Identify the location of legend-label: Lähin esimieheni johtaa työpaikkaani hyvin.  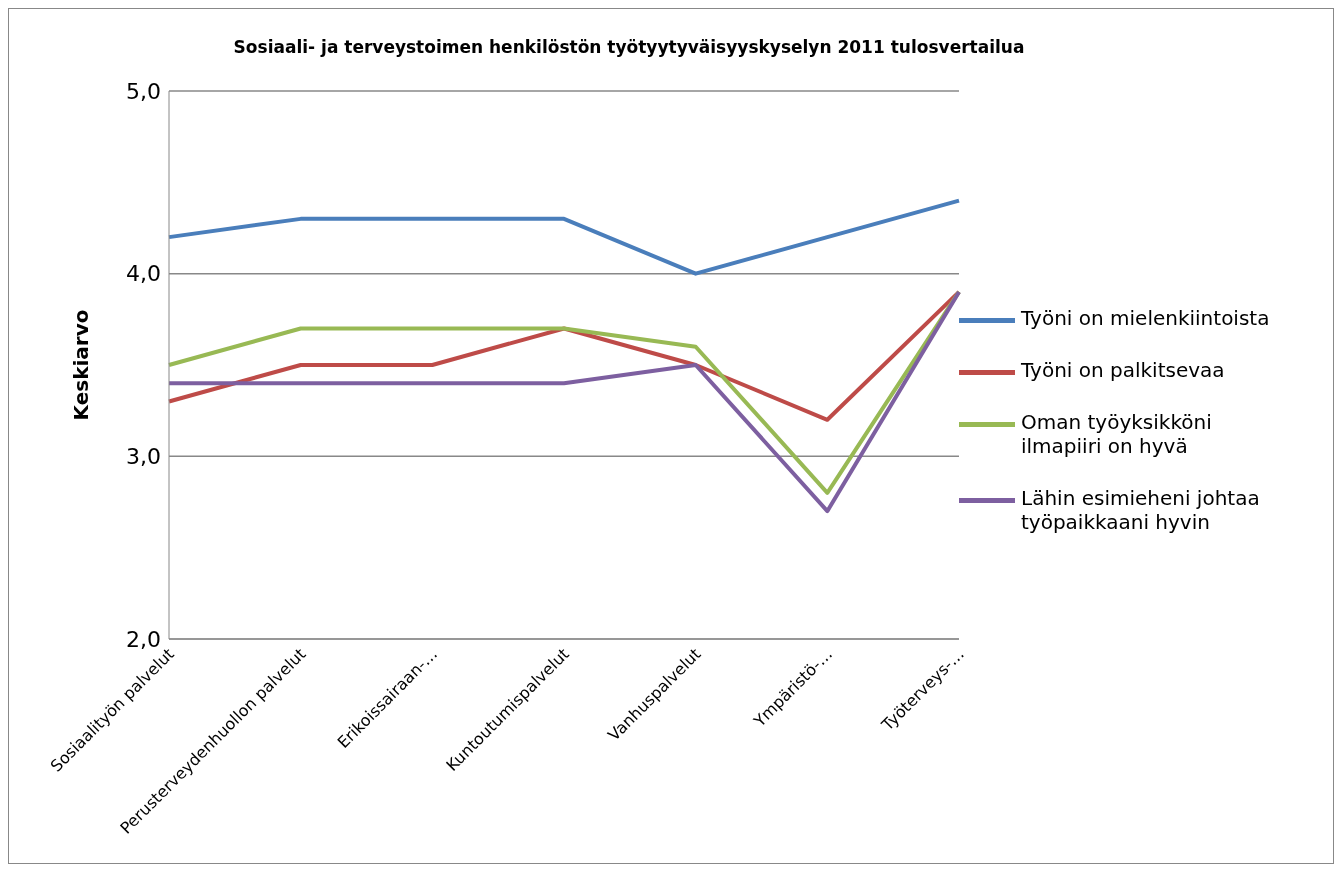
(1141, 510).